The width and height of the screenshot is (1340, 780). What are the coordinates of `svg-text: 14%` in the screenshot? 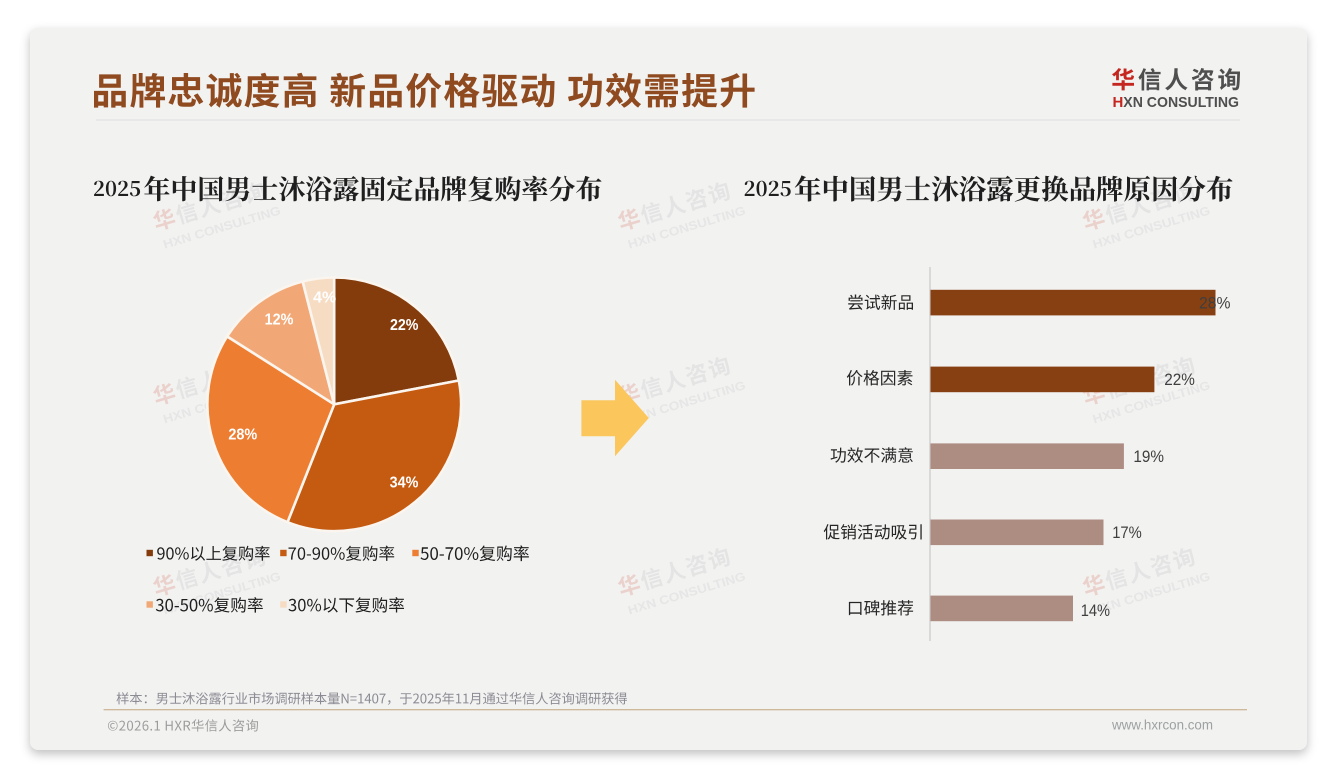 It's located at (1095, 610).